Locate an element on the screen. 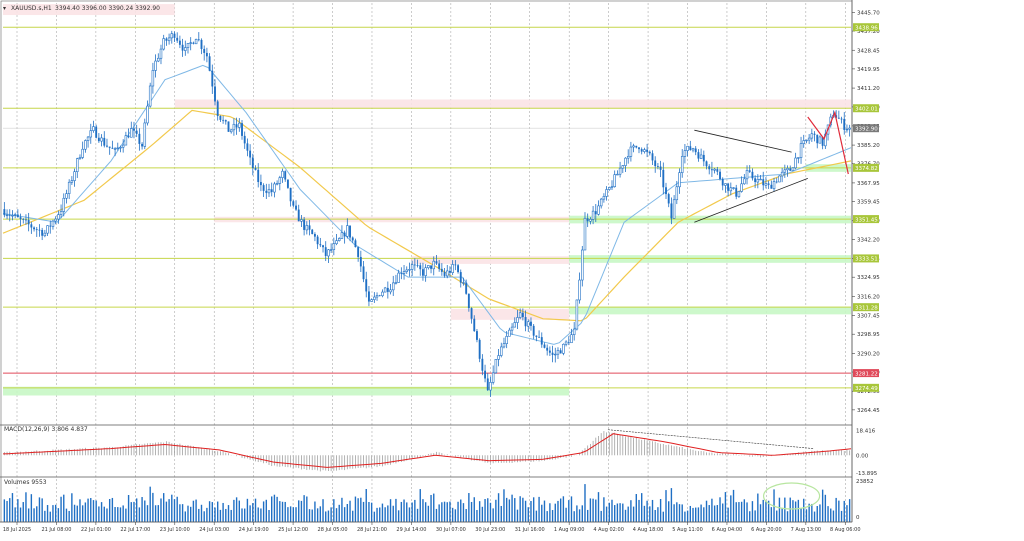 Image resolution: width=1024 pixels, height=541 pixels. price-tick-label: 3419.95 is located at coordinates (868, 70).